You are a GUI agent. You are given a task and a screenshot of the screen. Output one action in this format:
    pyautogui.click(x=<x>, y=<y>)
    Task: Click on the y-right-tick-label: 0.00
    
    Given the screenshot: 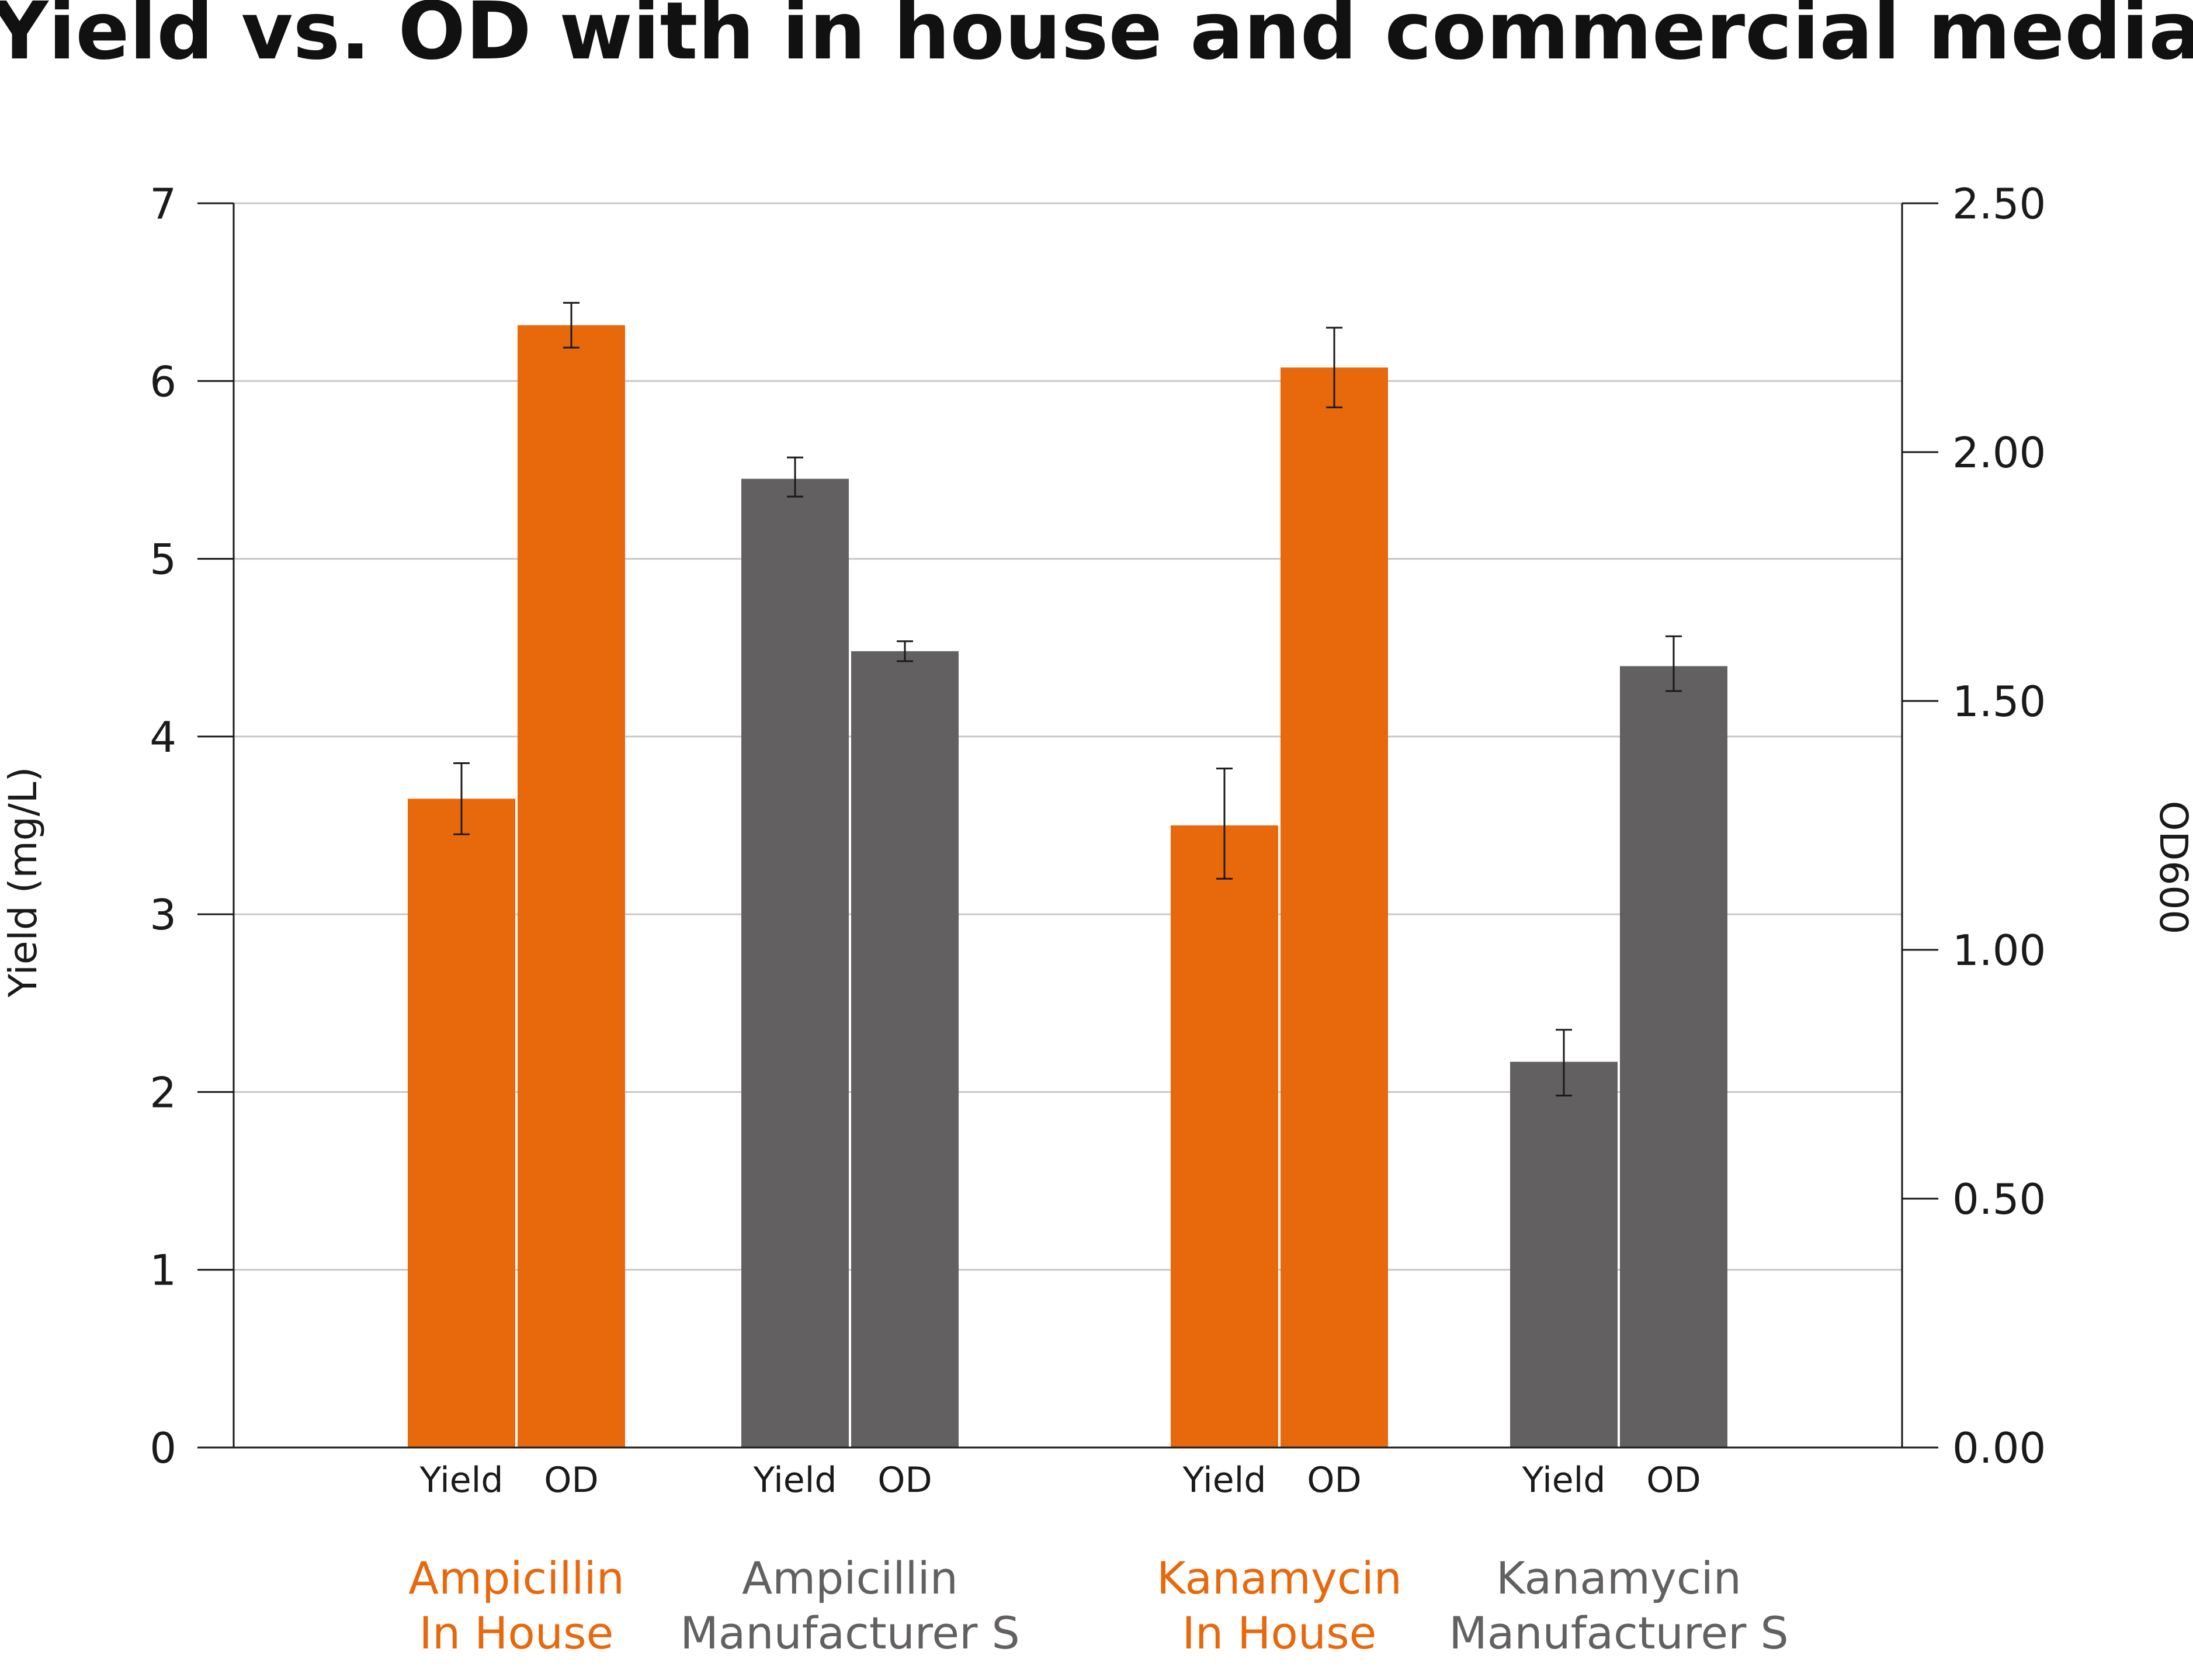 What is the action you would take?
    pyautogui.click(x=1999, y=1448)
    